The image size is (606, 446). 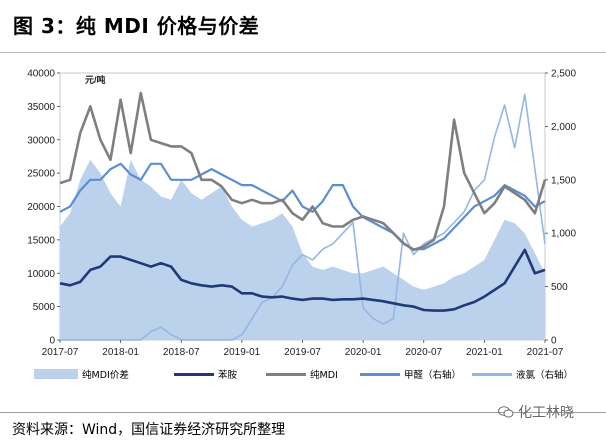 I want to click on legend-label-aniline: 苯胺, so click(x=228, y=375).